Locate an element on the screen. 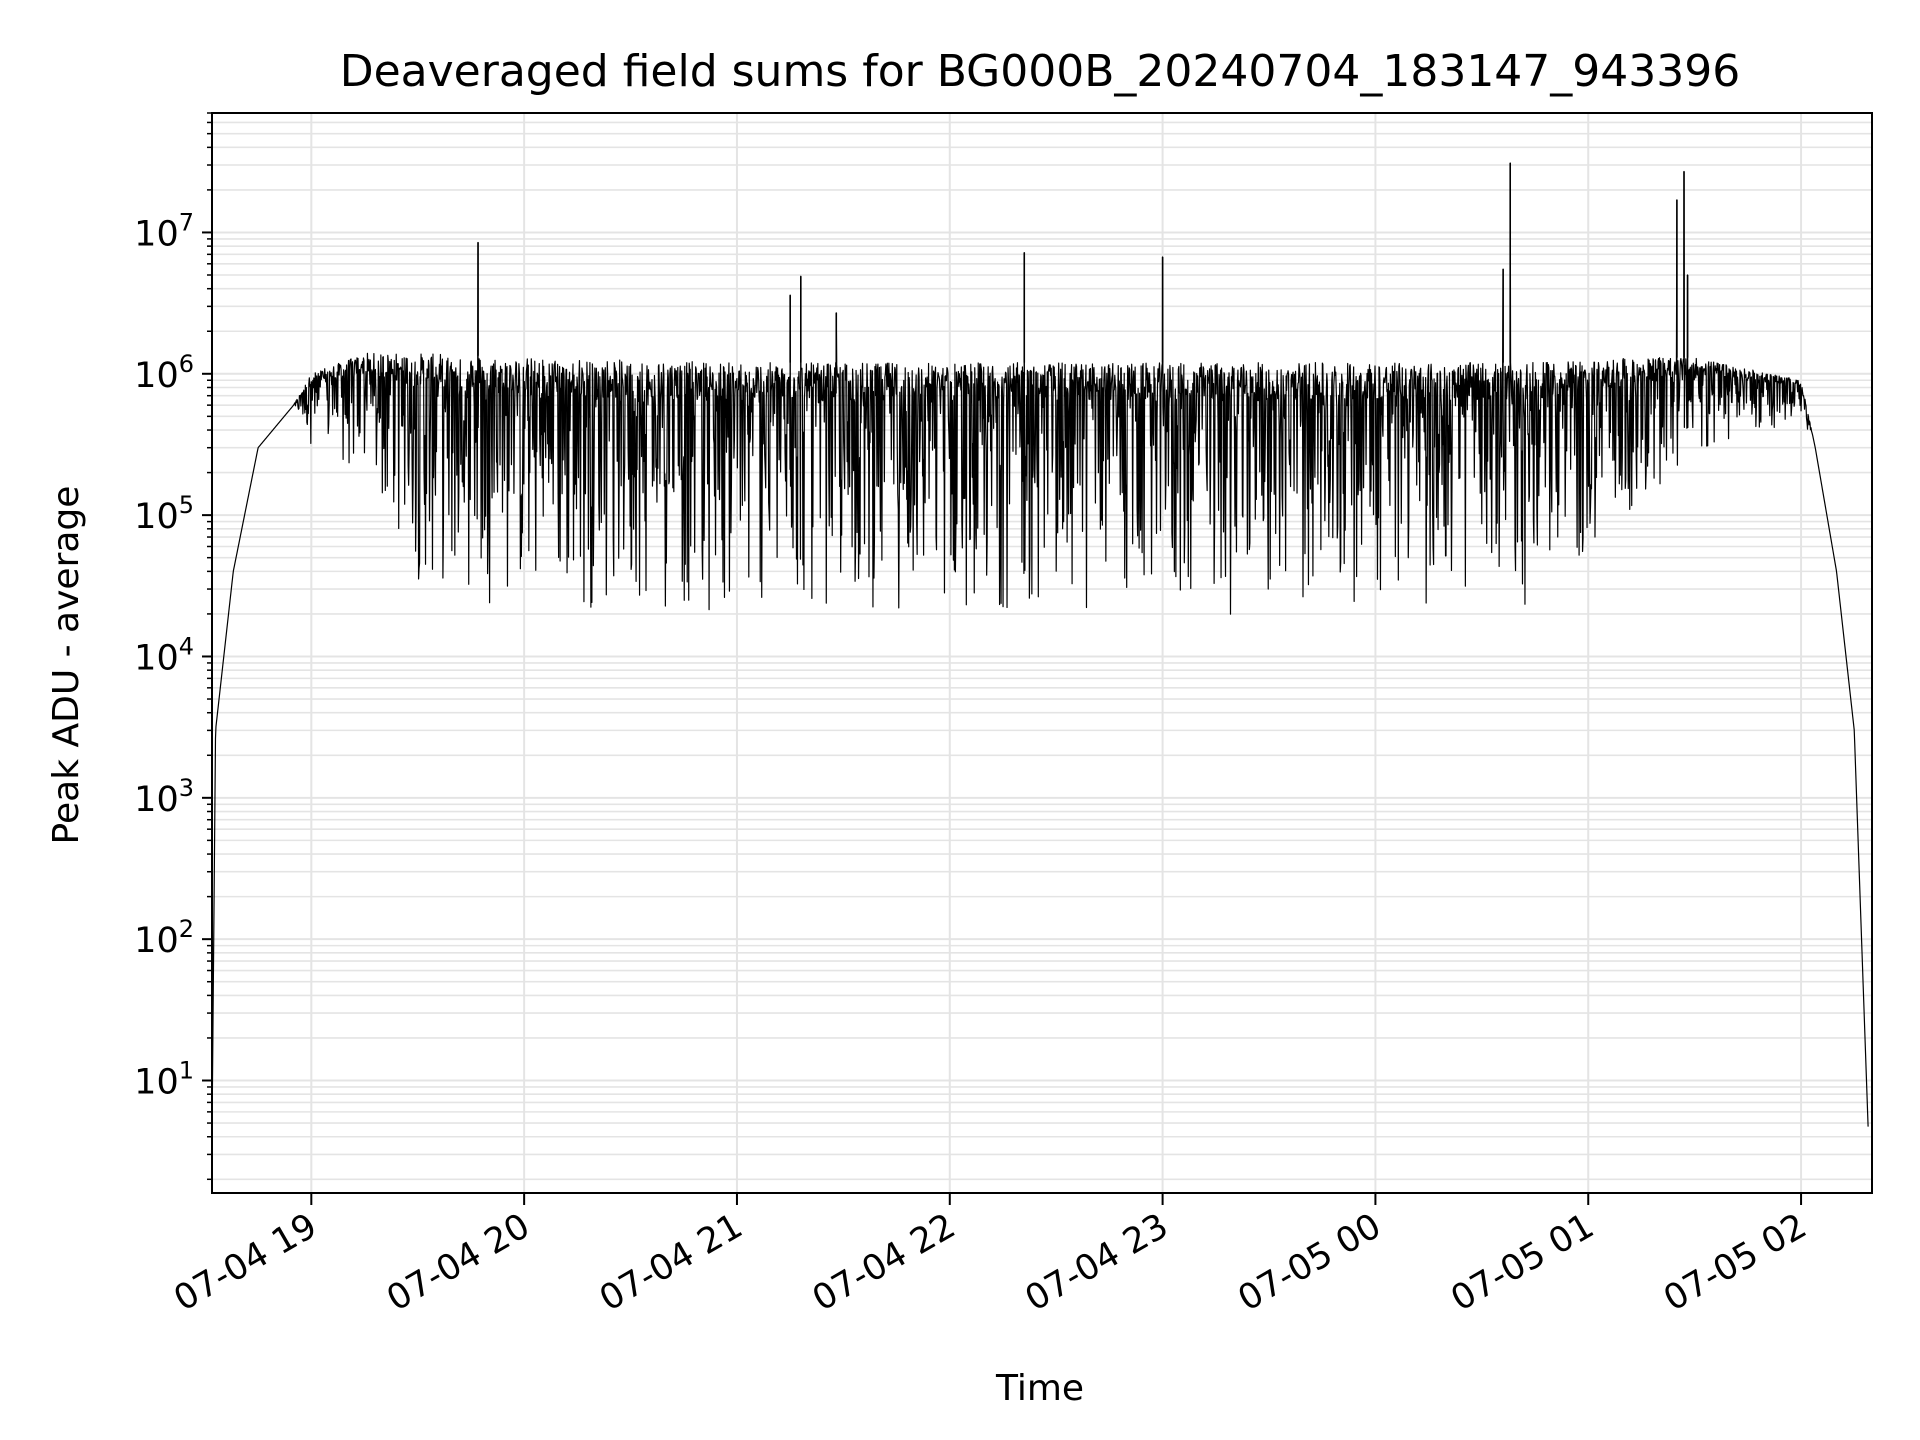  y-tick-label: 10⁷ is located at coordinates (164, 231).